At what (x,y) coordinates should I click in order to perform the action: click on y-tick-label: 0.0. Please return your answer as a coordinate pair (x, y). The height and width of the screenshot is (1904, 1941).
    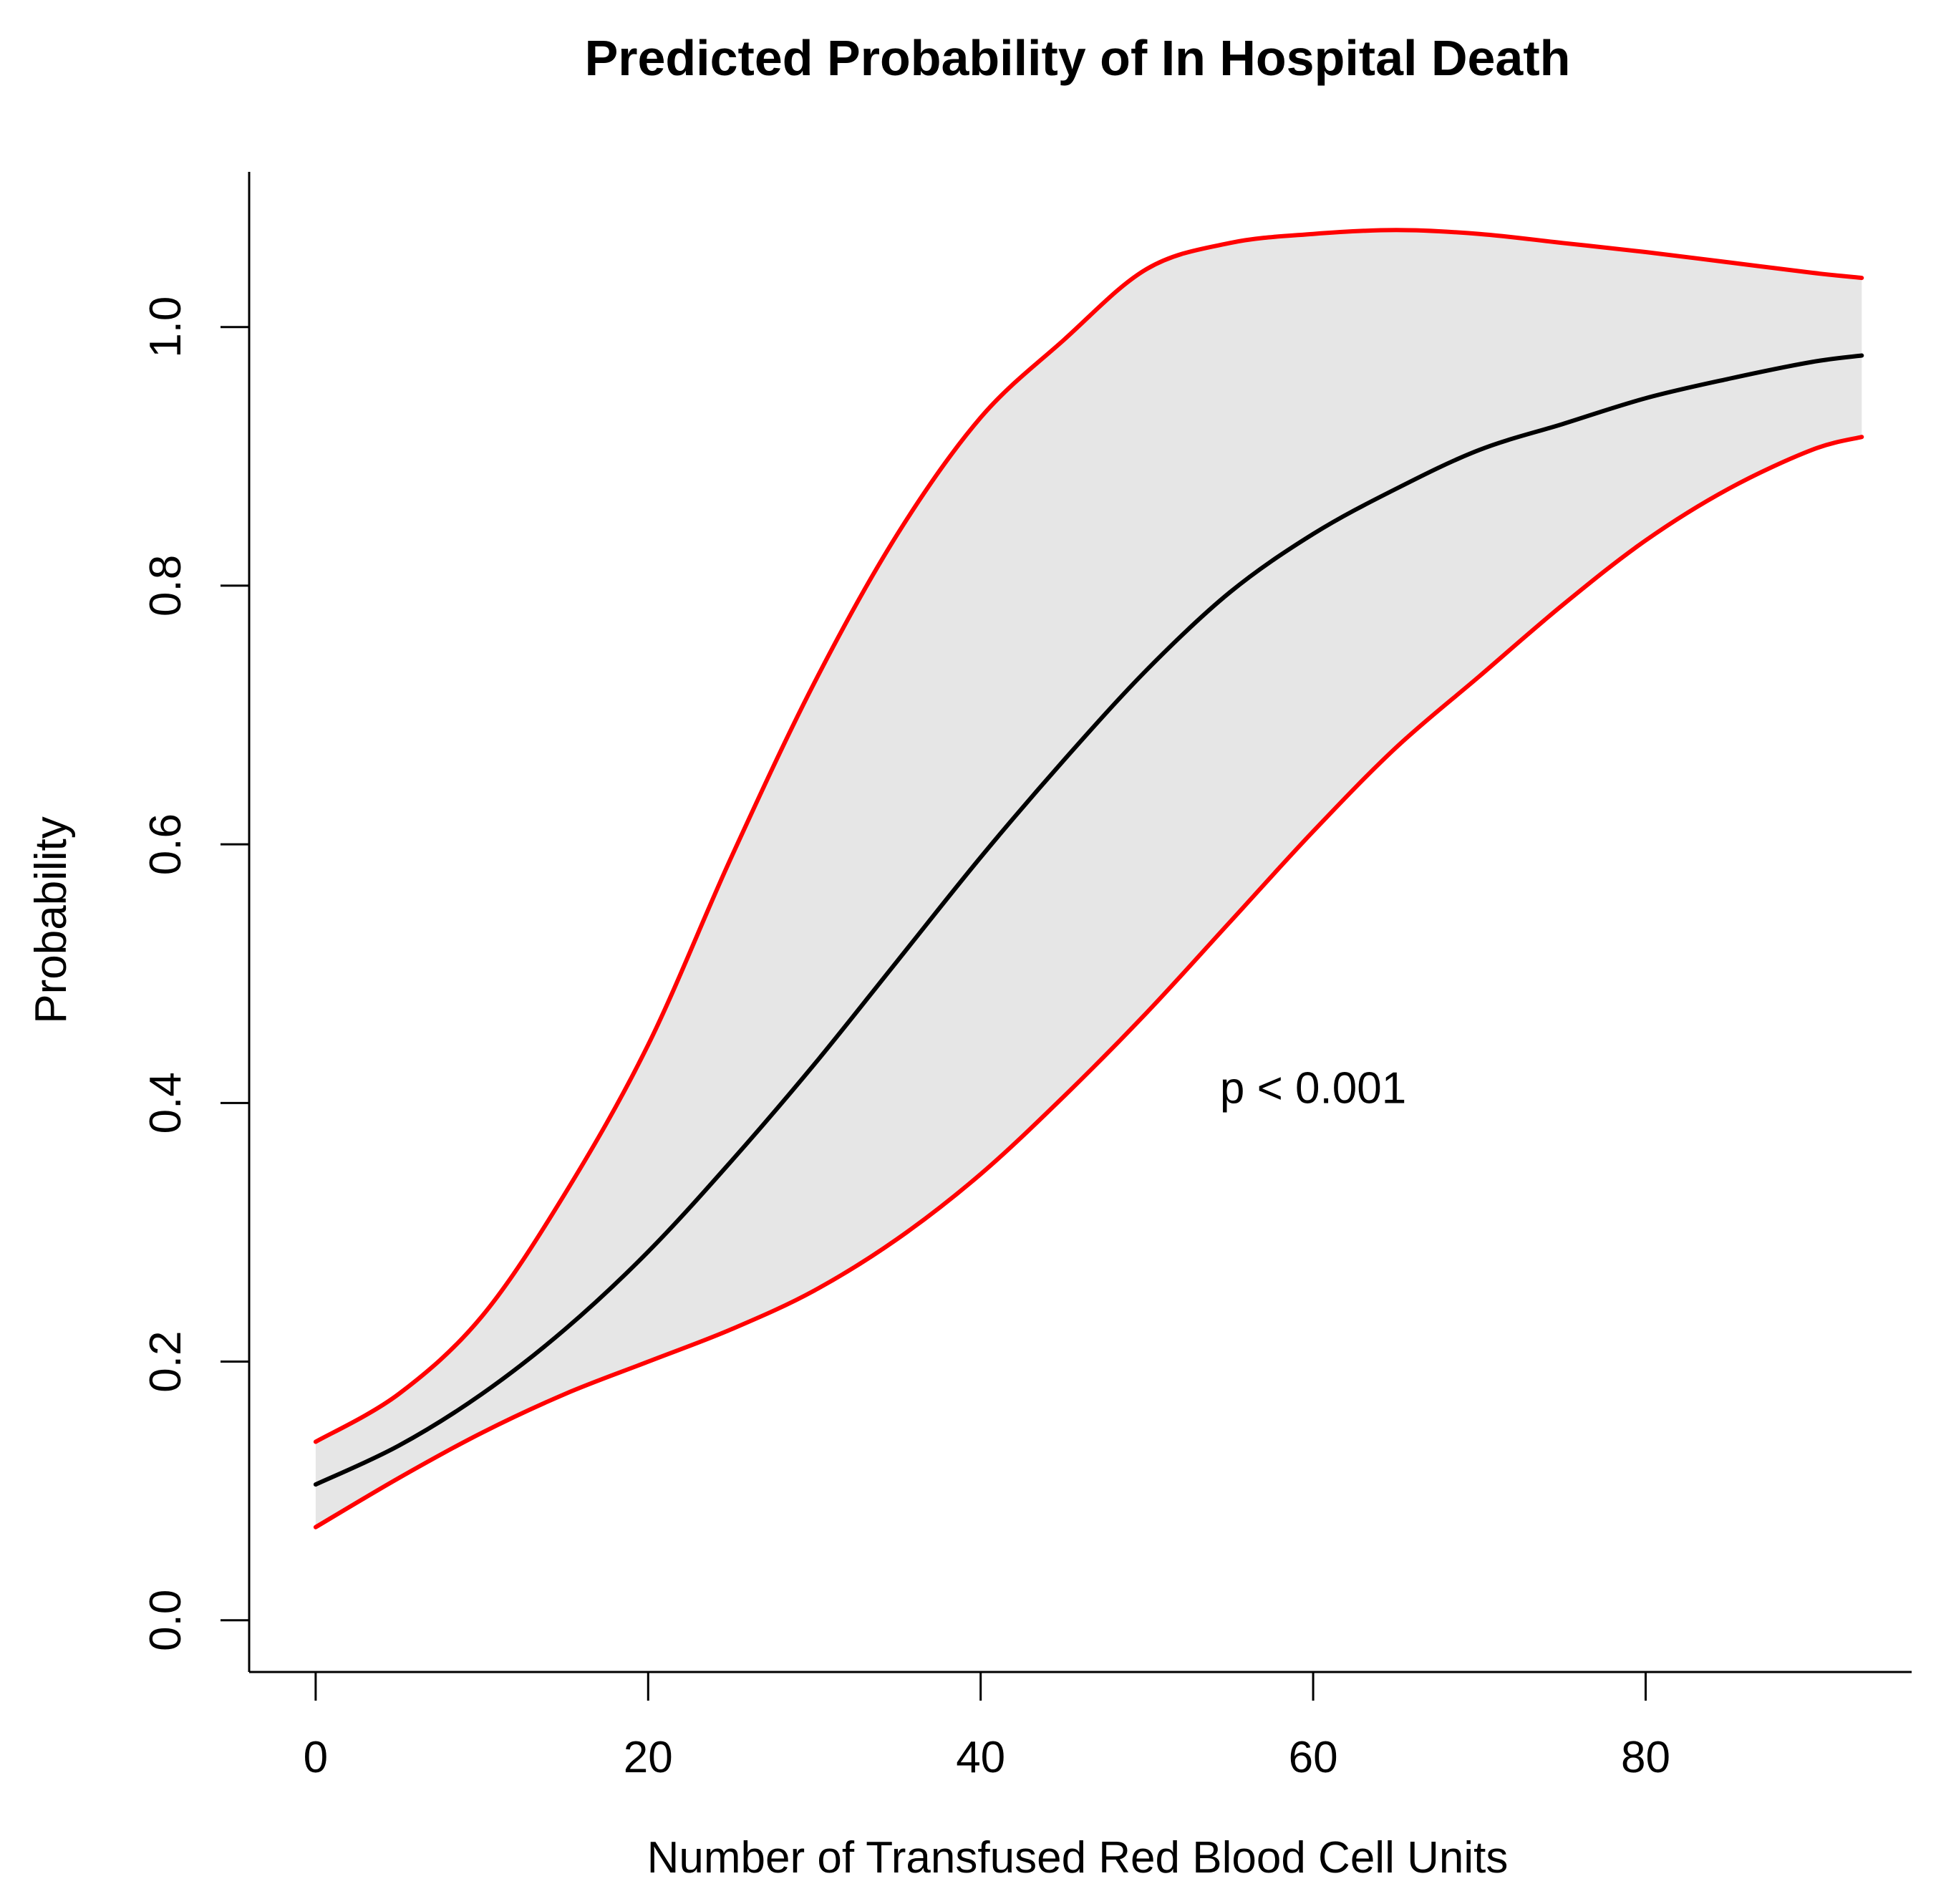
    Looking at the image, I should click on (166, 1620).